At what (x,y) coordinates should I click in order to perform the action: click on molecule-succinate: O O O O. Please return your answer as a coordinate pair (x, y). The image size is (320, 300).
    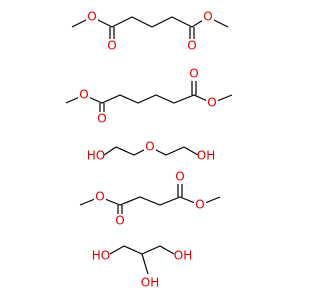
    Looking at the image, I should click on (150, 199).